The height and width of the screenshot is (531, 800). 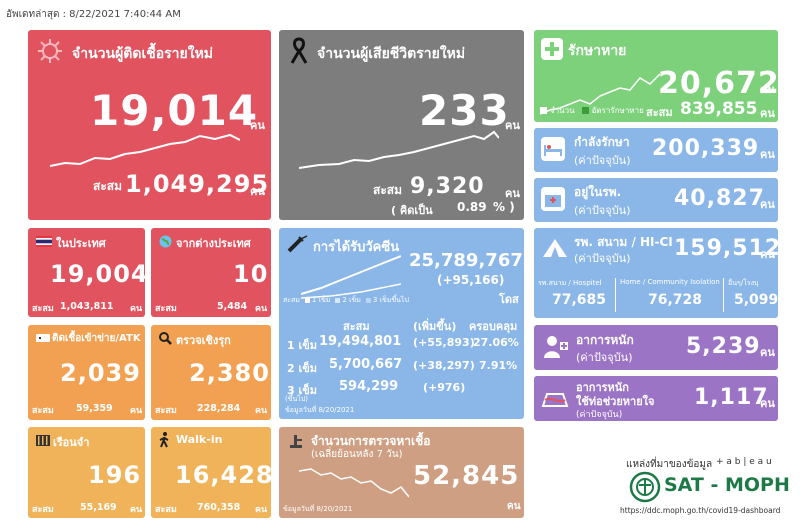 I want to click on source-url: https://ddc.moph.go.th/covid19-dashboard, so click(x=700, y=510).